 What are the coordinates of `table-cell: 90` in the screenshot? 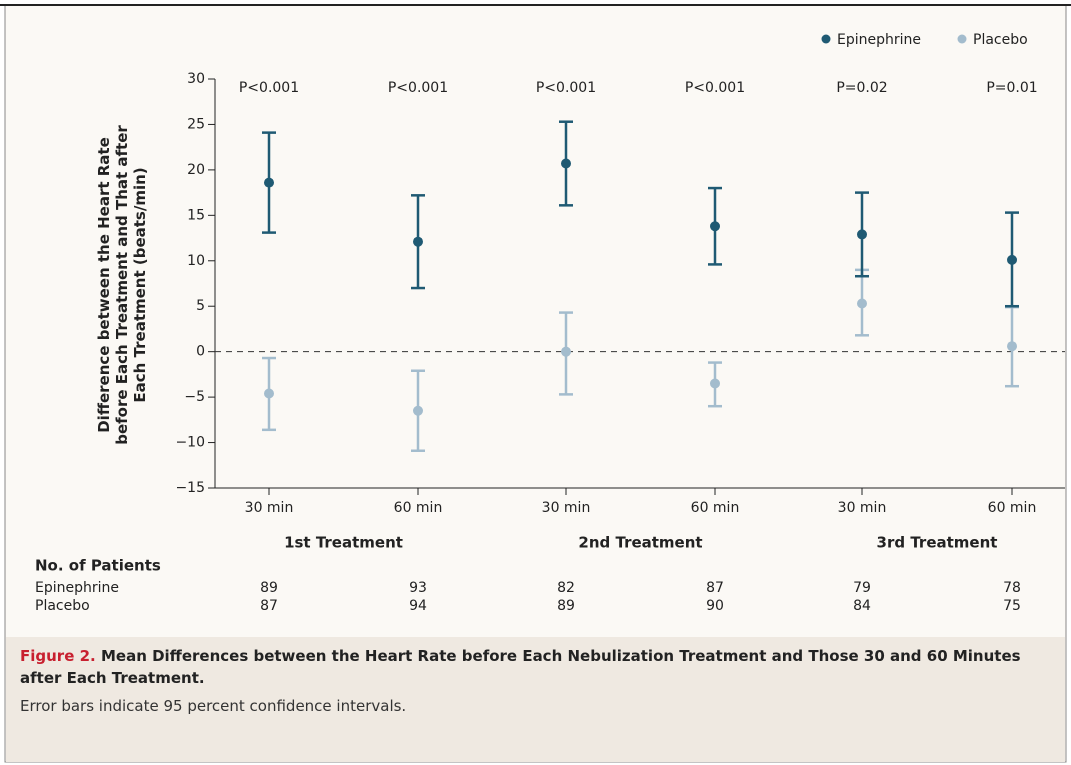 It's located at (715, 606).